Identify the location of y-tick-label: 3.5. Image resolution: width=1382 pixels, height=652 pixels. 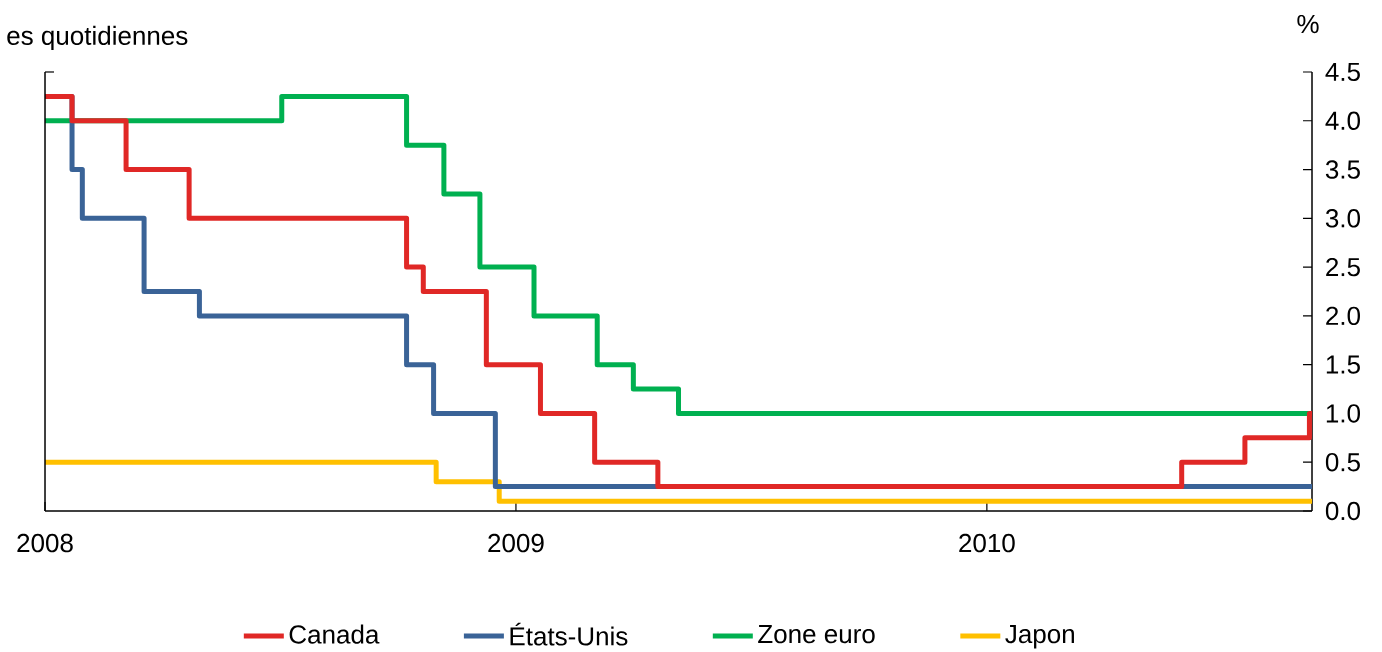
(1342, 169).